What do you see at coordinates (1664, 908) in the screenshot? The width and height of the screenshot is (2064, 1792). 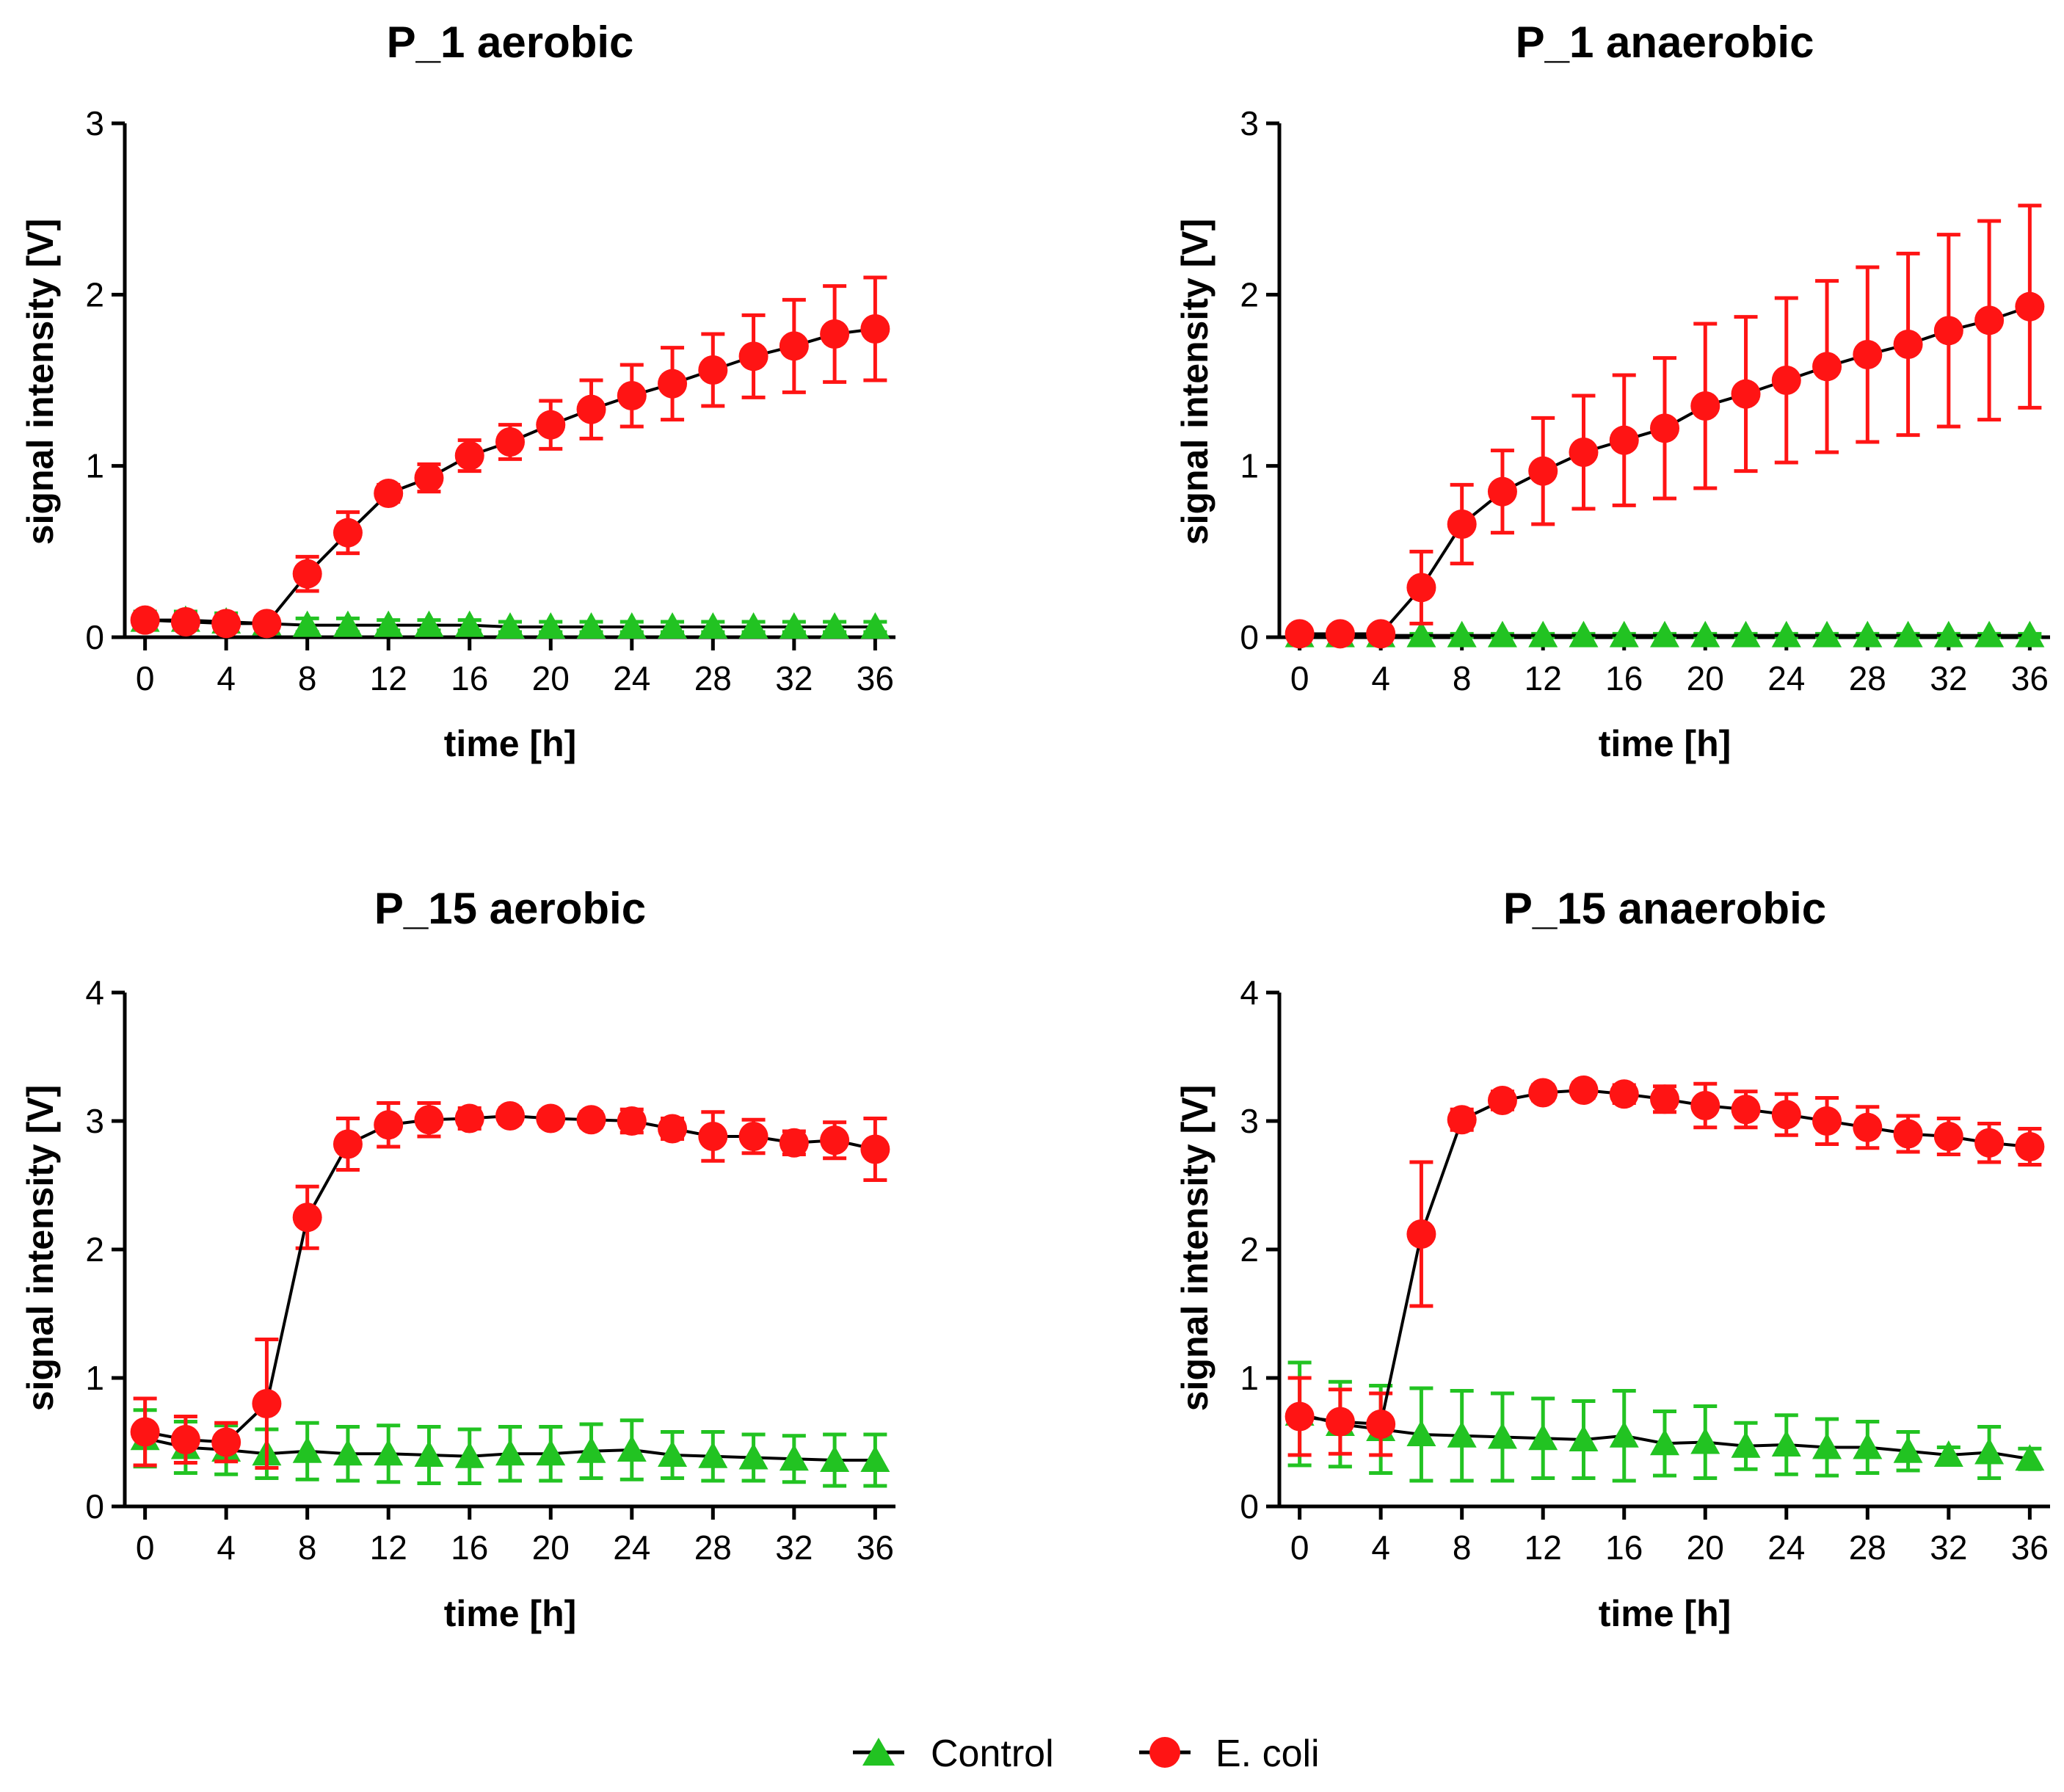 I see `chart-title: P_15 anaerobic` at bounding box center [1664, 908].